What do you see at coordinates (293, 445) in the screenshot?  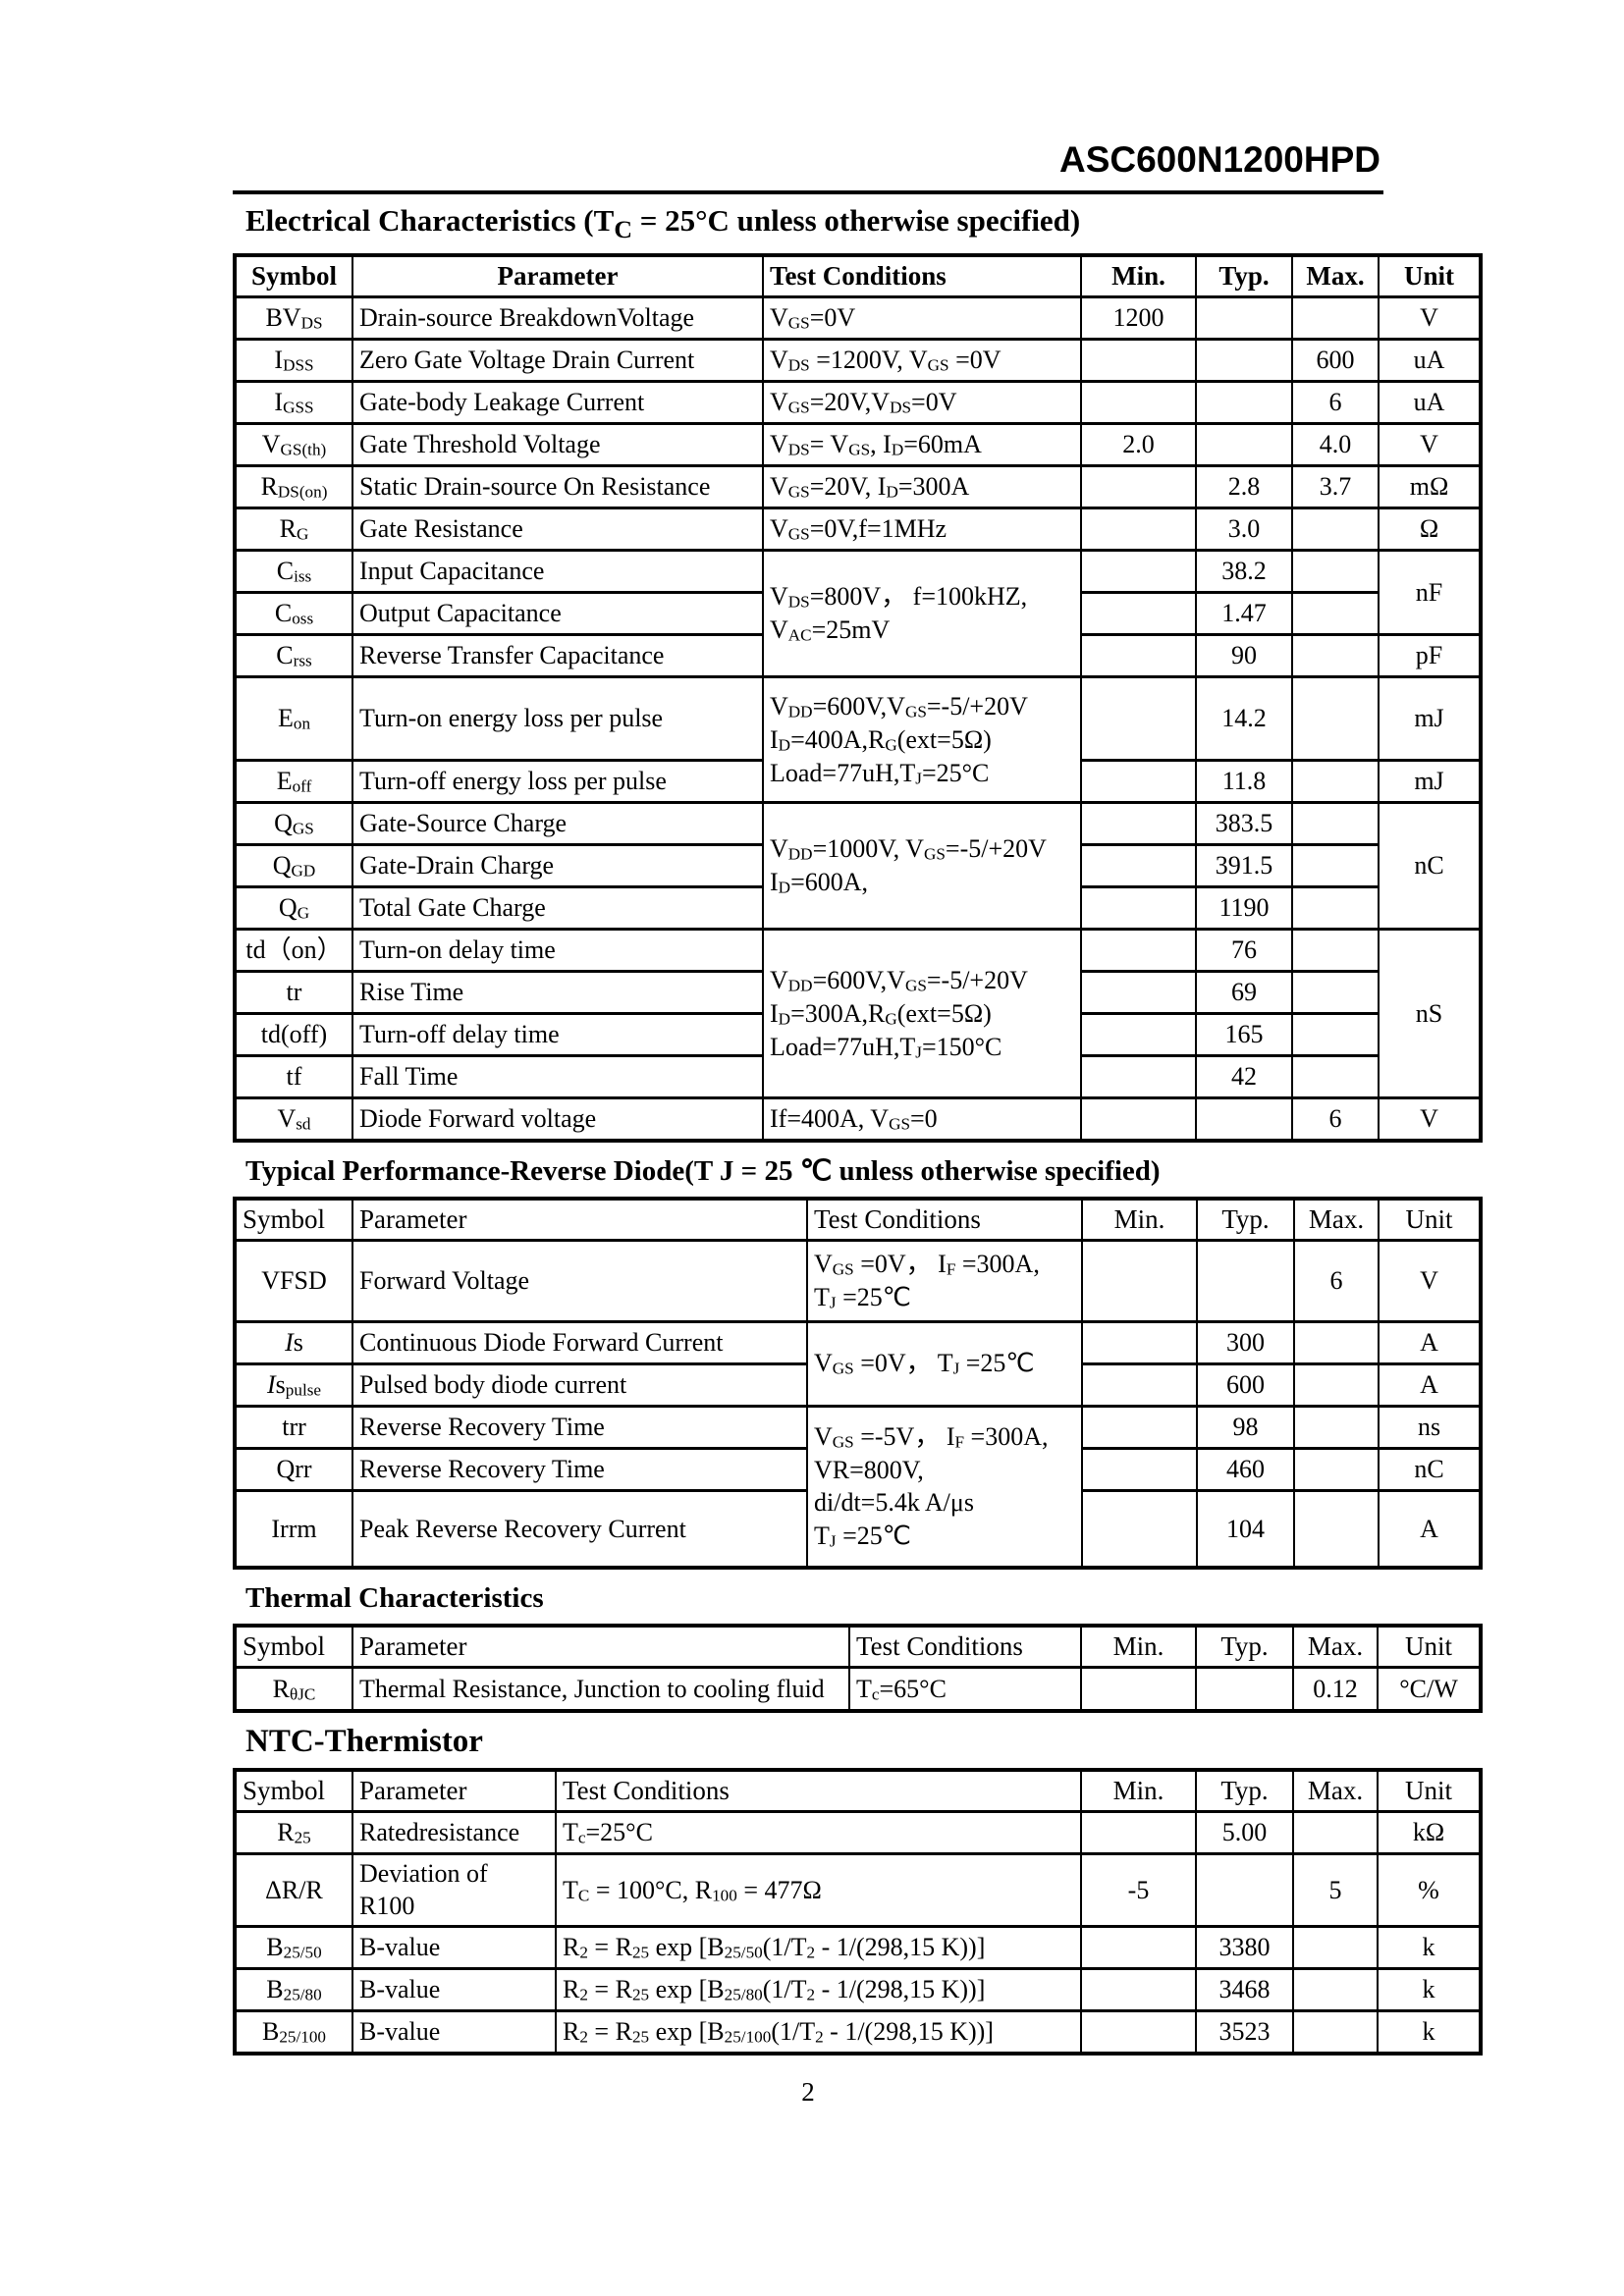 I see `symbol-cell: VGS(th)` at bounding box center [293, 445].